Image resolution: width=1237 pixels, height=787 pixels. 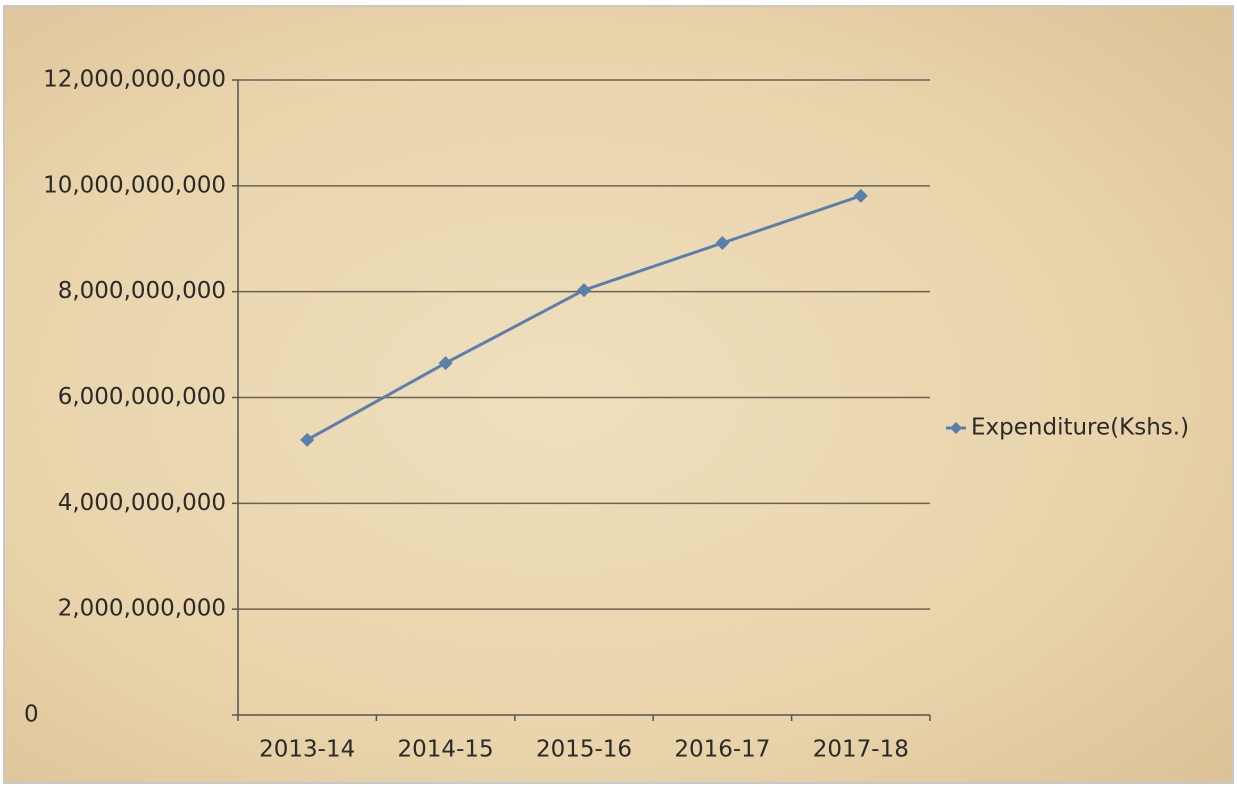 I want to click on y-tick-label: 4,000,000,000, so click(x=142, y=503).